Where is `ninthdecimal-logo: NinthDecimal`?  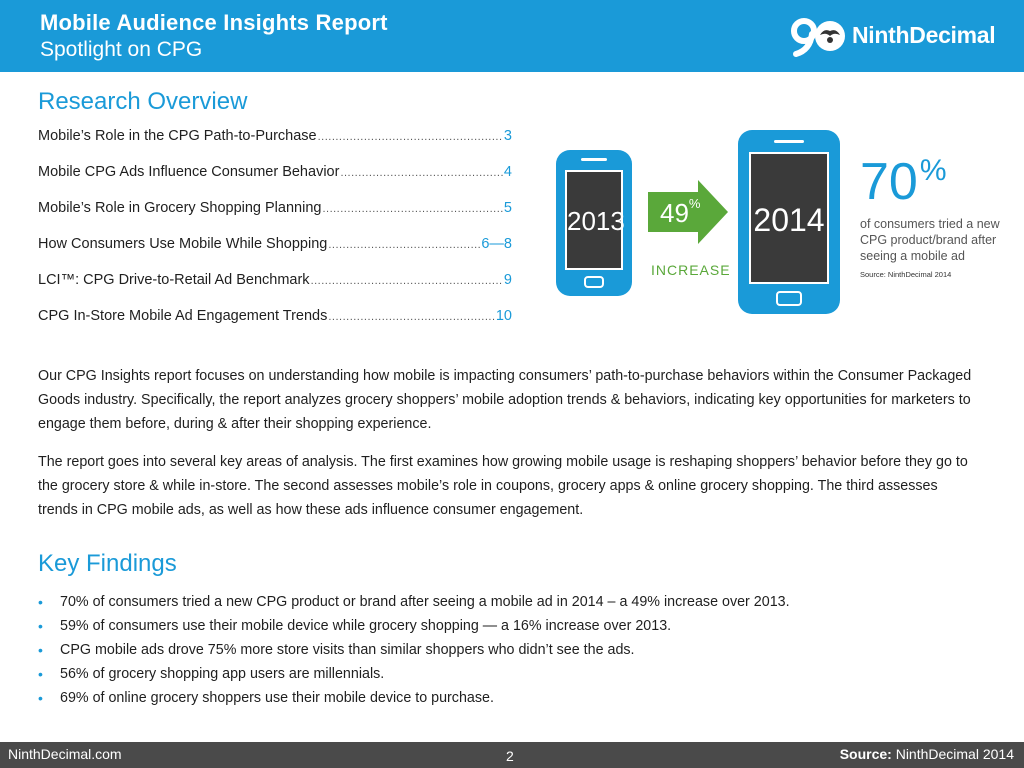 ninthdecimal-logo: NinthDecimal is located at coordinates (897, 37).